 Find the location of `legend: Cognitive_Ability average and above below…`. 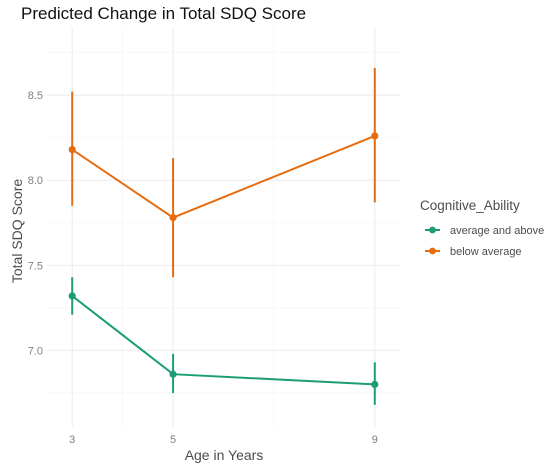

legend: Cognitive_Ability average and above below… is located at coordinates (482, 228).